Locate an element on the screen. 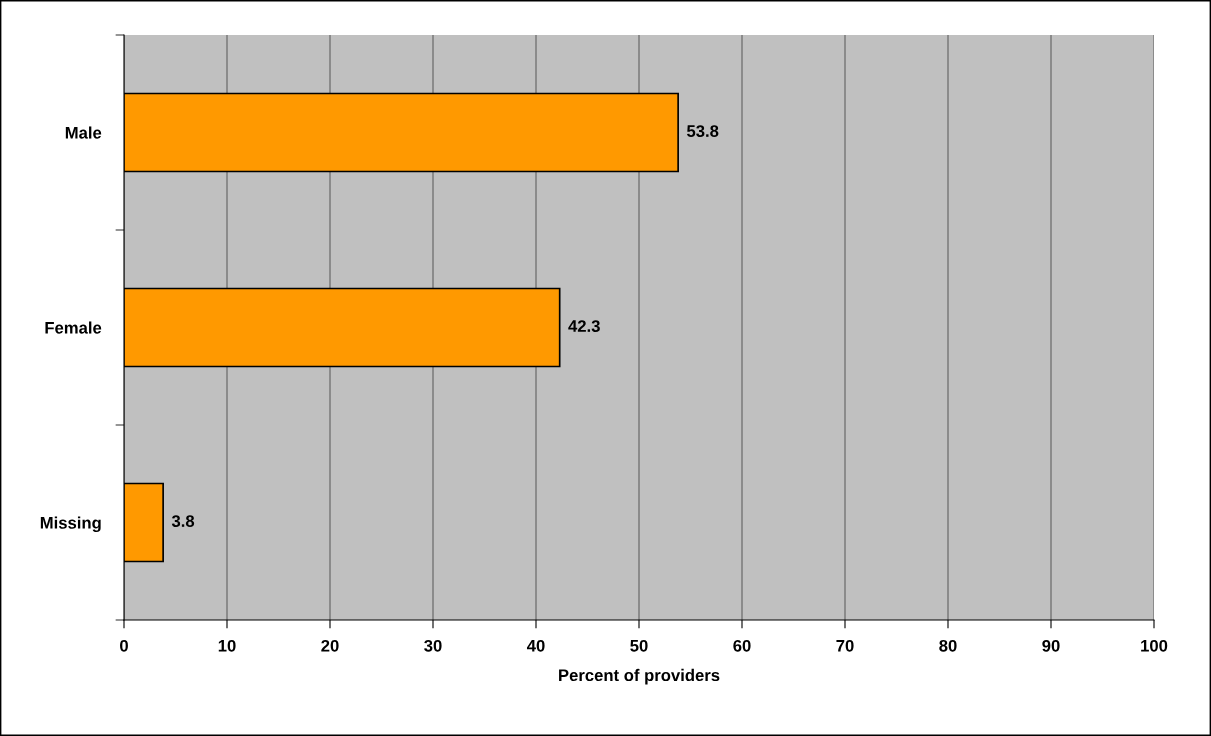 The image size is (1211, 736). data-label: 53.8 is located at coordinates (702, 131).